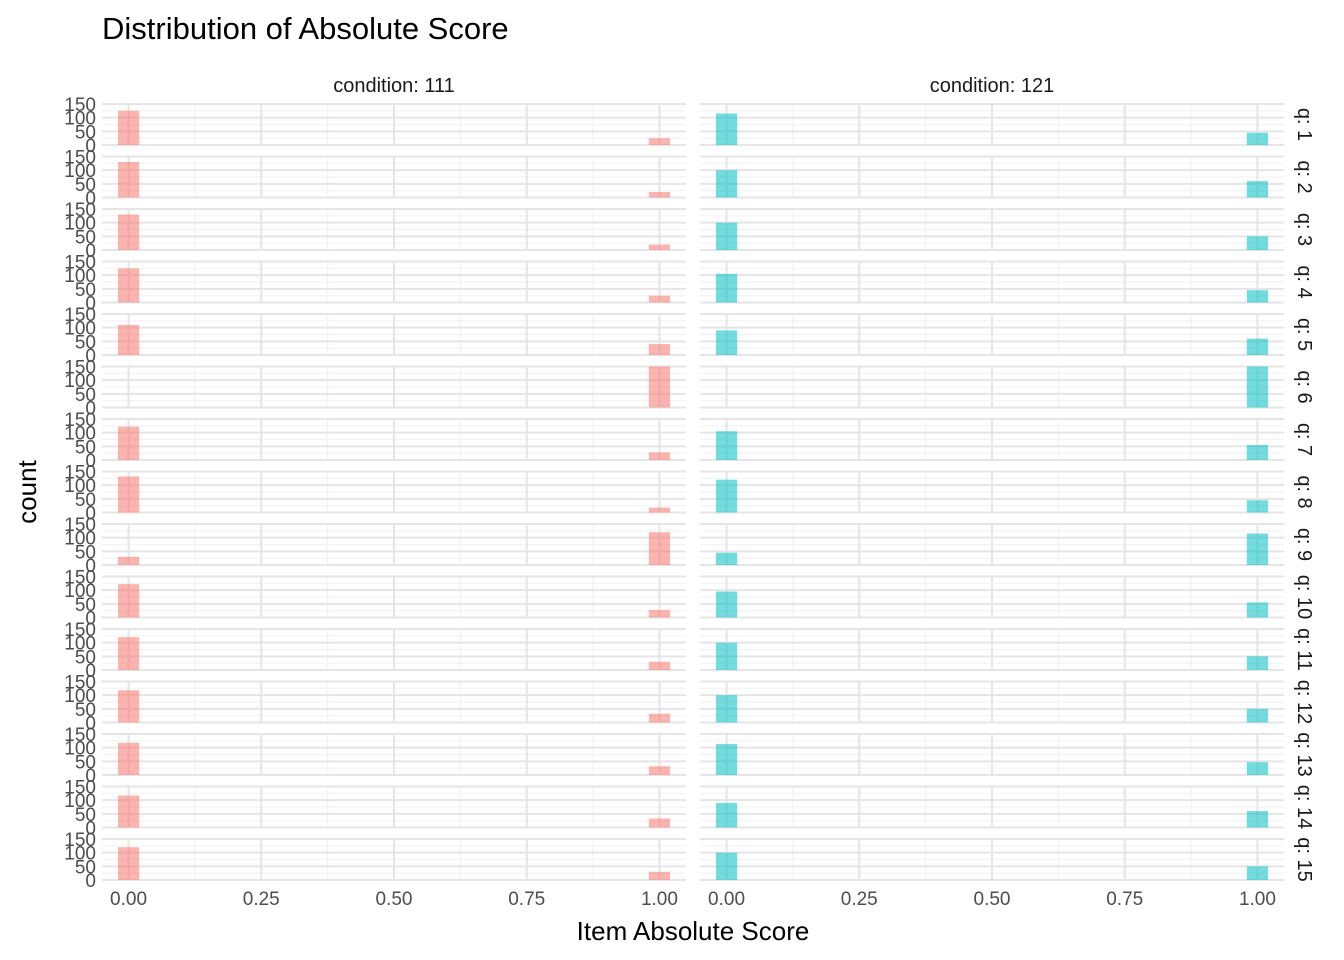 The height and width of the screenshot is (960, 1344). I want to click on row-strip-label: q: 10, so click(1304, 597).